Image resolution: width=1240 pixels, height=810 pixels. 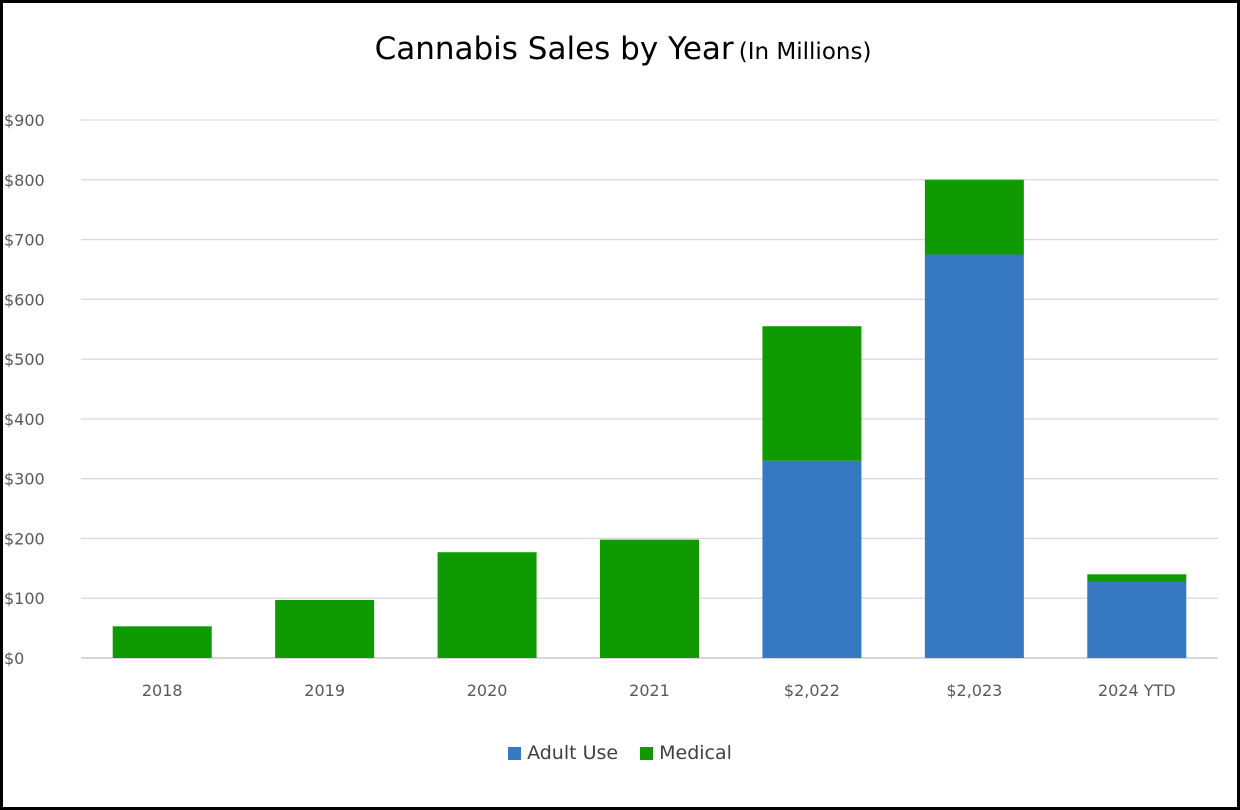 I want to click on bar-medical-2023, so click(x=974, y=217).